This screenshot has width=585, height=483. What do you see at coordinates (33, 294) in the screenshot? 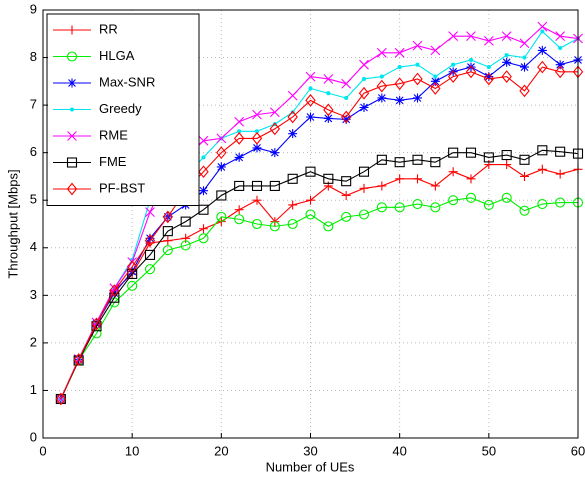
I see `y-tick-label: 3` at bounding box center [33, 294].